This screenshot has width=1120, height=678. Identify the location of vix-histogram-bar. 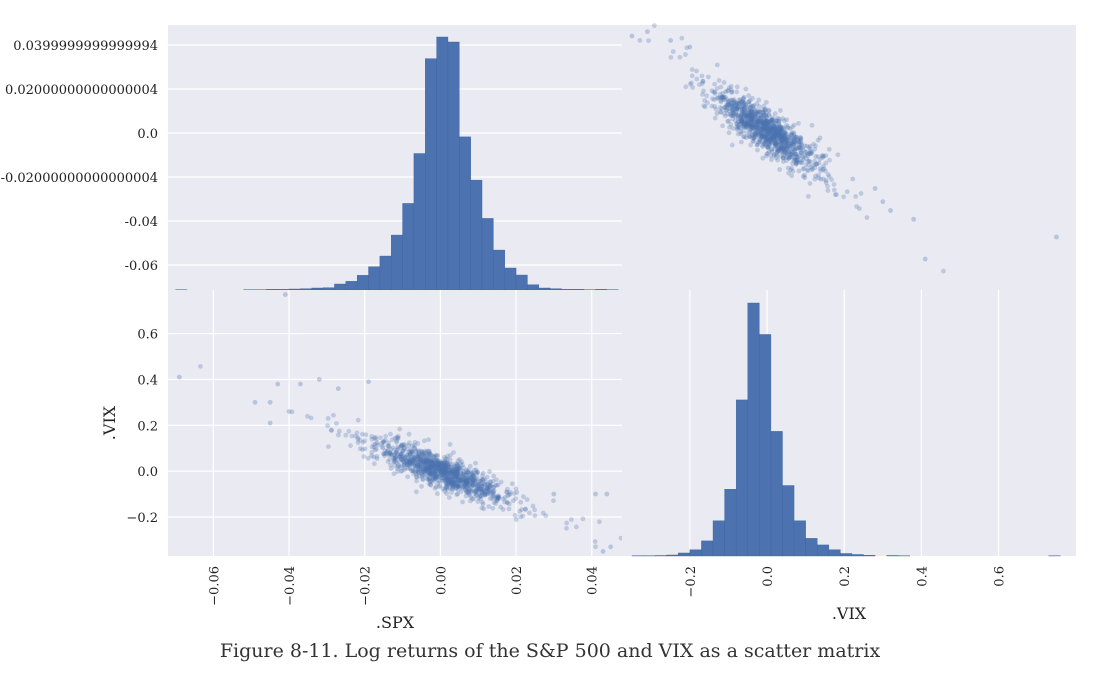
(799, 538).